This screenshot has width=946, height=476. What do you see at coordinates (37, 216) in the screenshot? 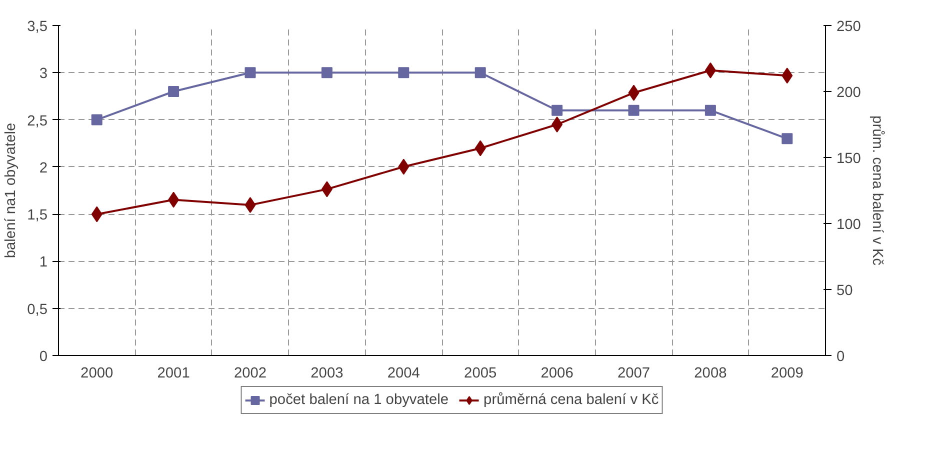
I see `y-tick-label: 1,5` at bounding box center [37, 216].